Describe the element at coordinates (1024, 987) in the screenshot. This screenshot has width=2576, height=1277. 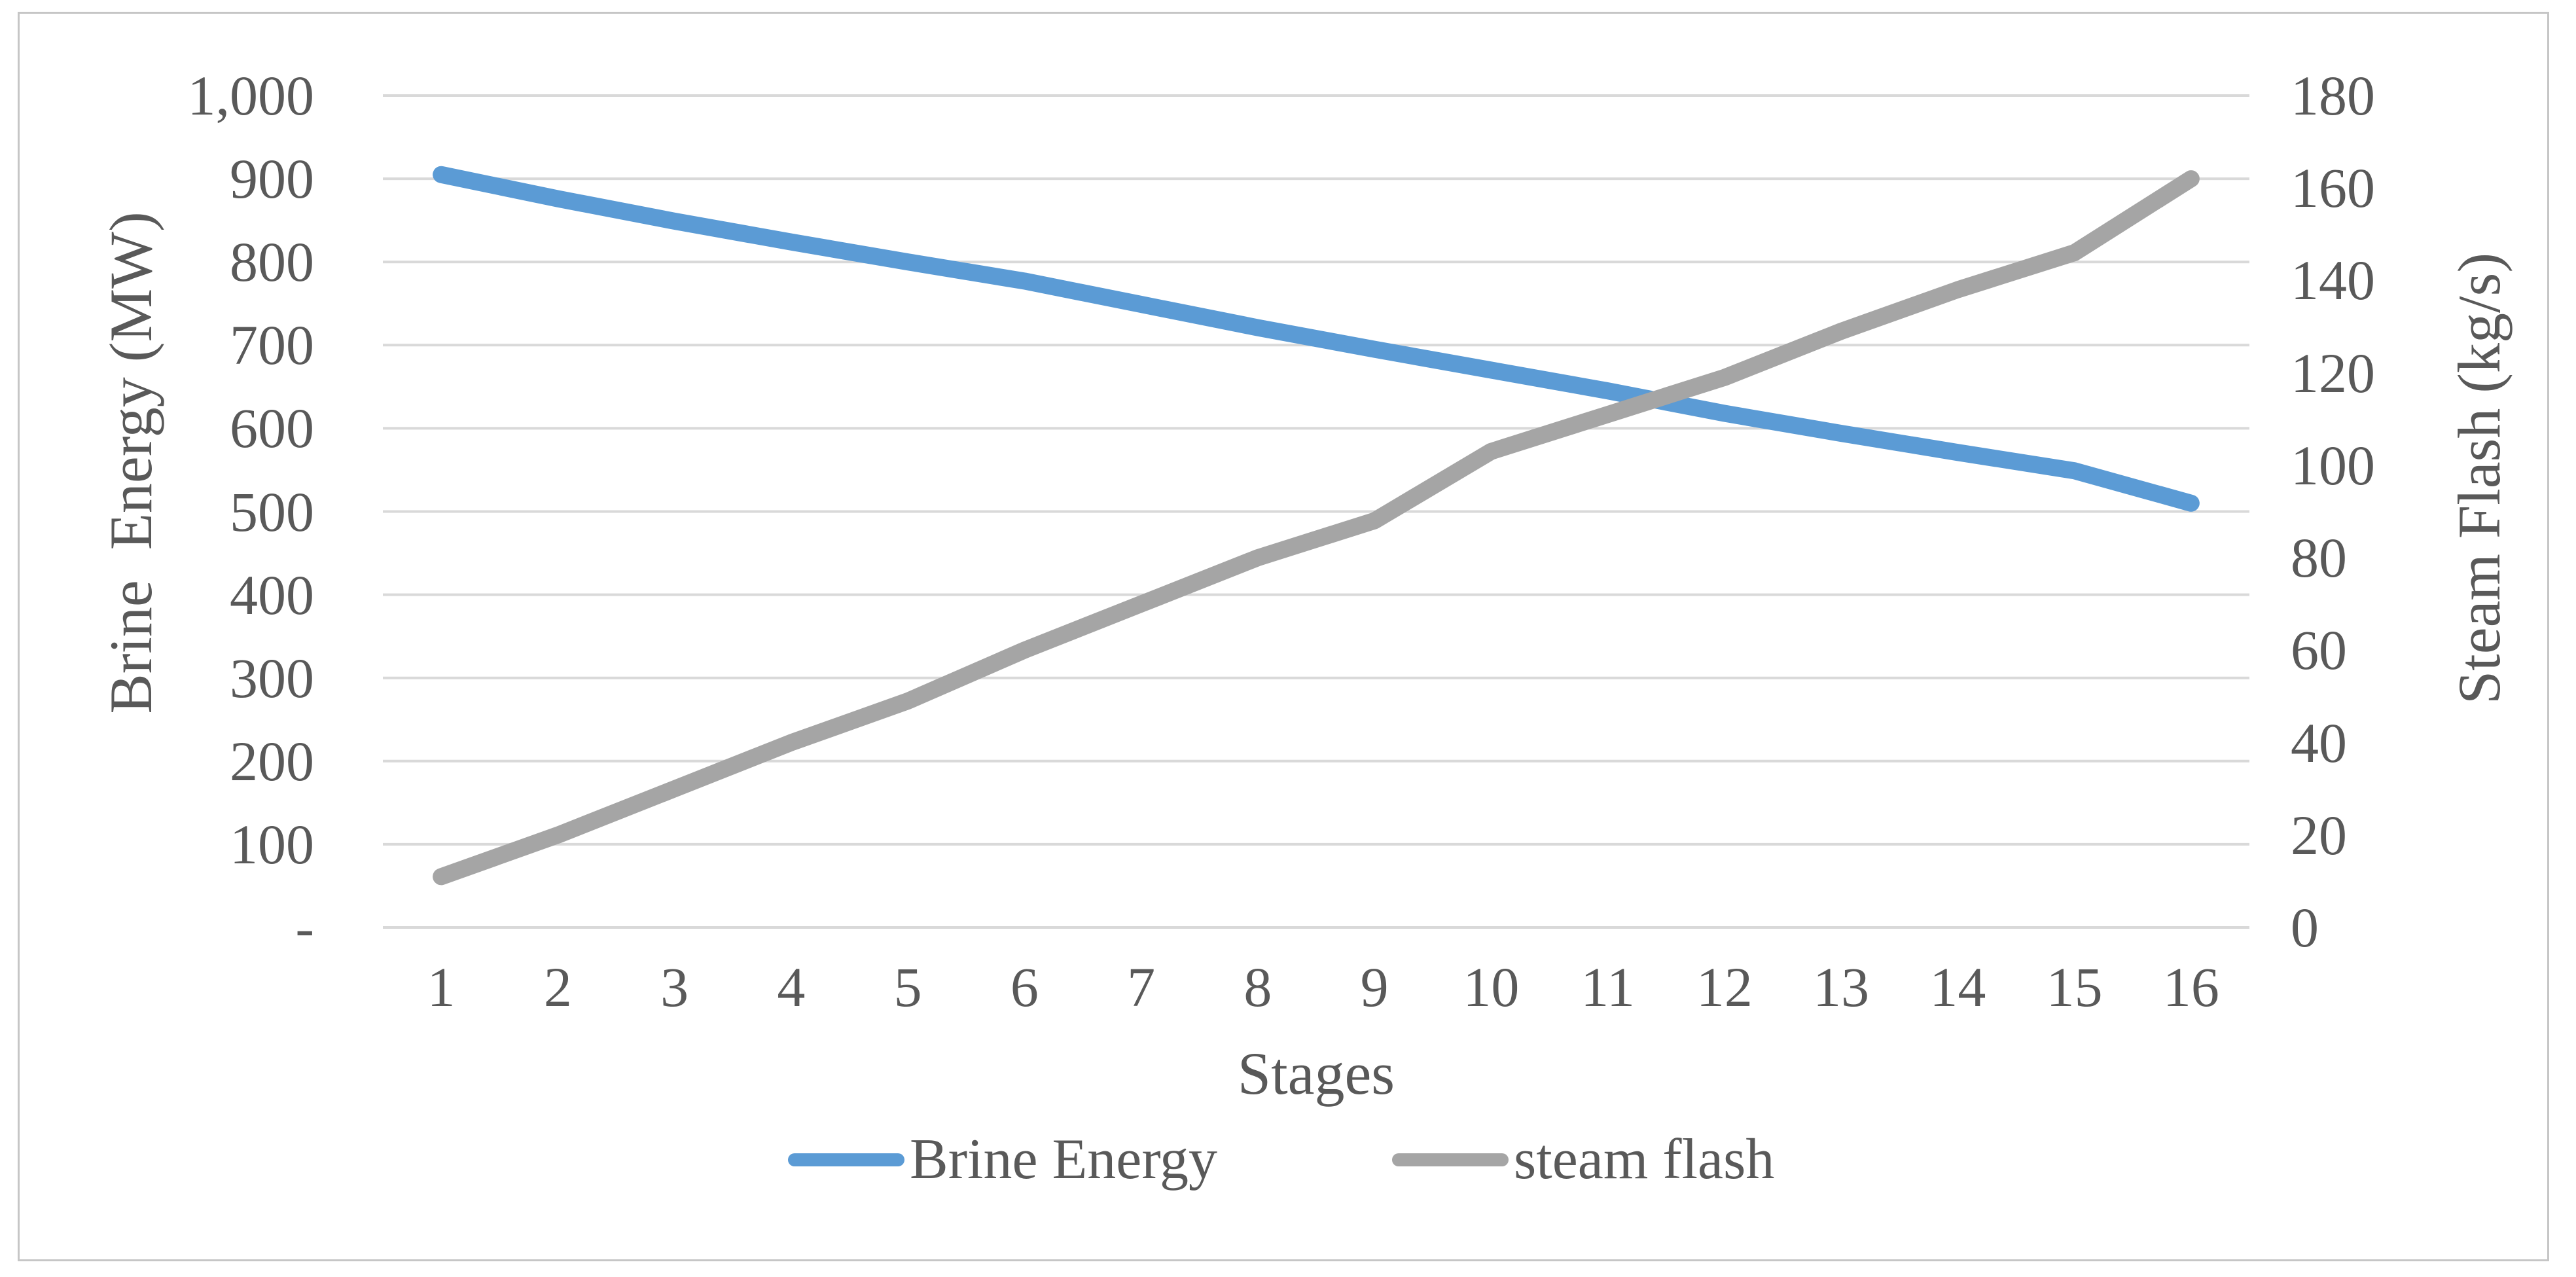
I see `x-tick-label: 6` at that location.